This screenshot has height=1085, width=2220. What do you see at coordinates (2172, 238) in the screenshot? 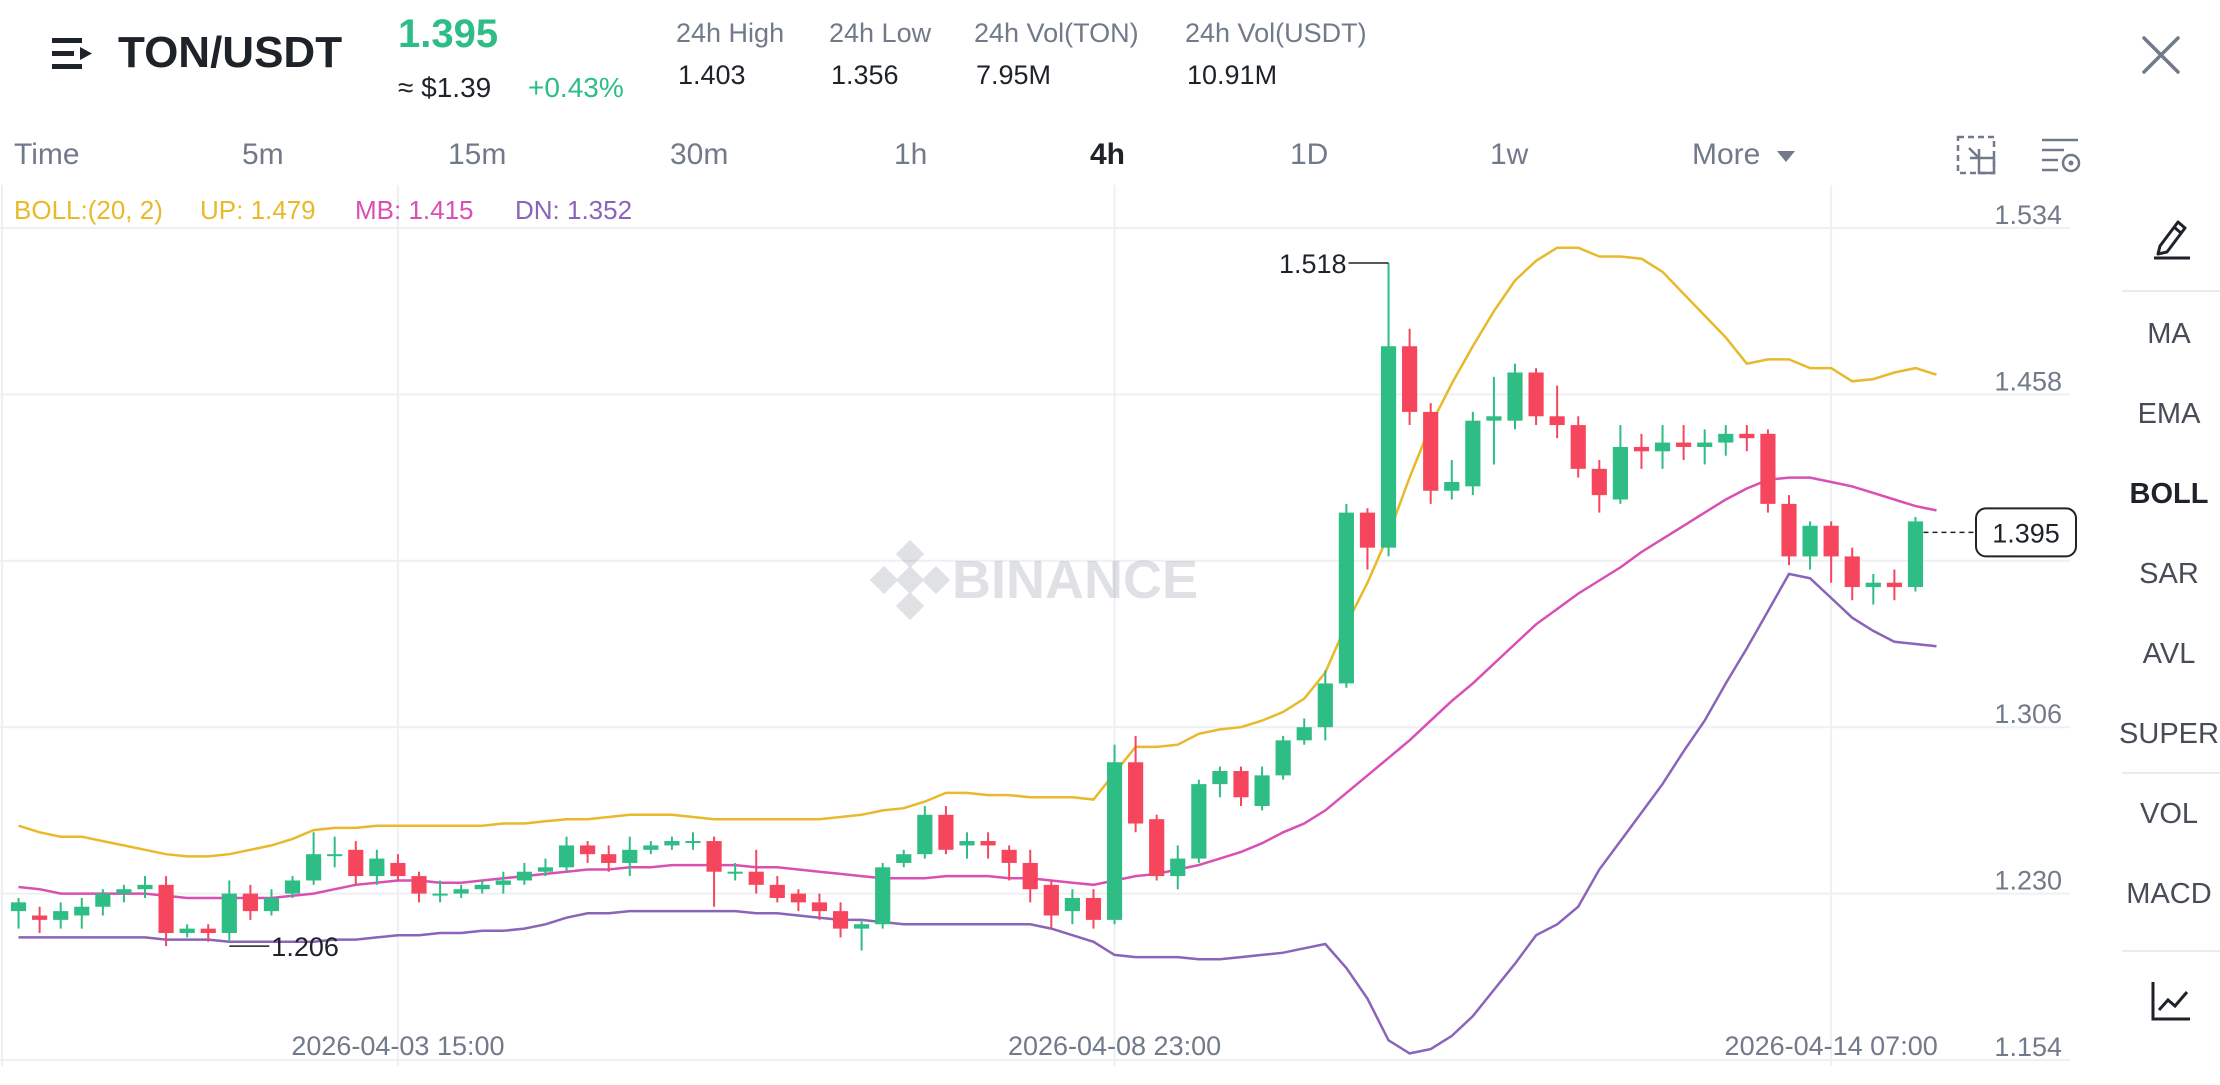
I see `draw-pencil-icon` at bounding box center [2172, 238].